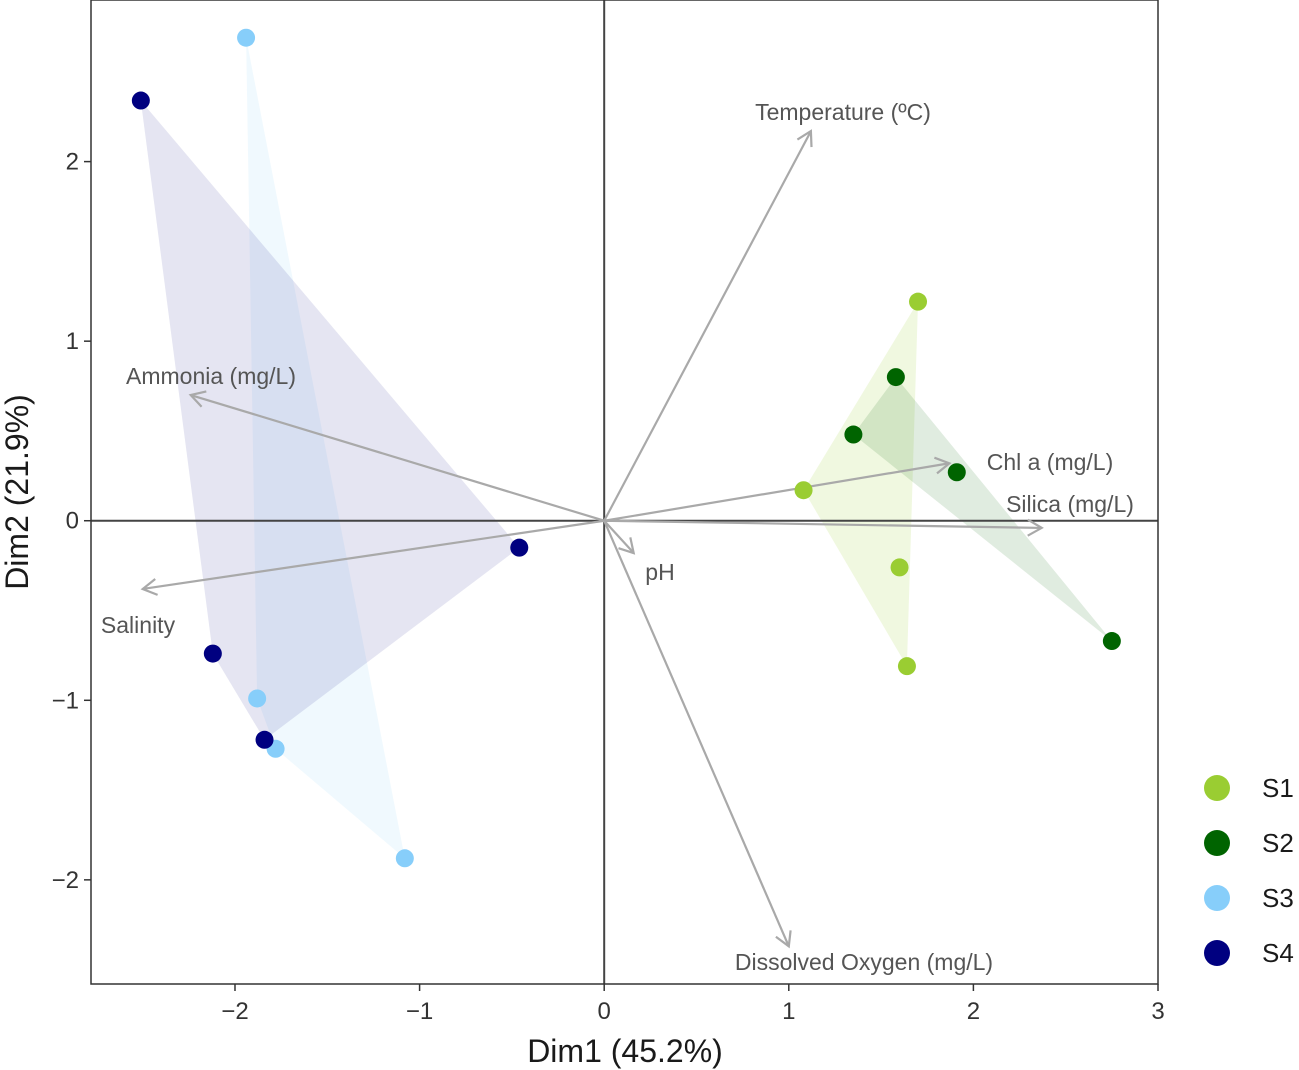  What do you see at coordinates (419, 1011) in the screenshot?
I see `x-tick-label: −1` at bounding box center [419, 1011].